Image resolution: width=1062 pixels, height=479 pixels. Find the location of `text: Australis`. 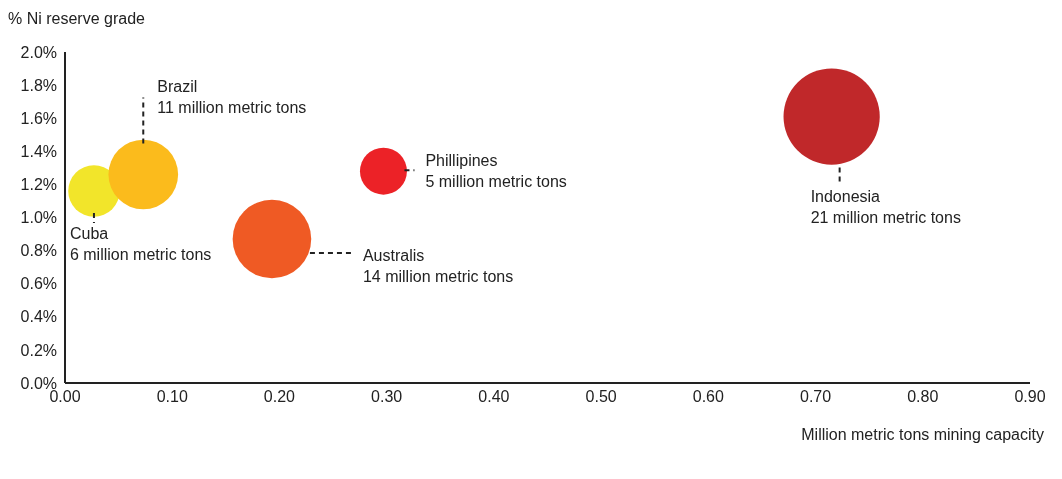

text: Australis is located at coordinates (393, 256).